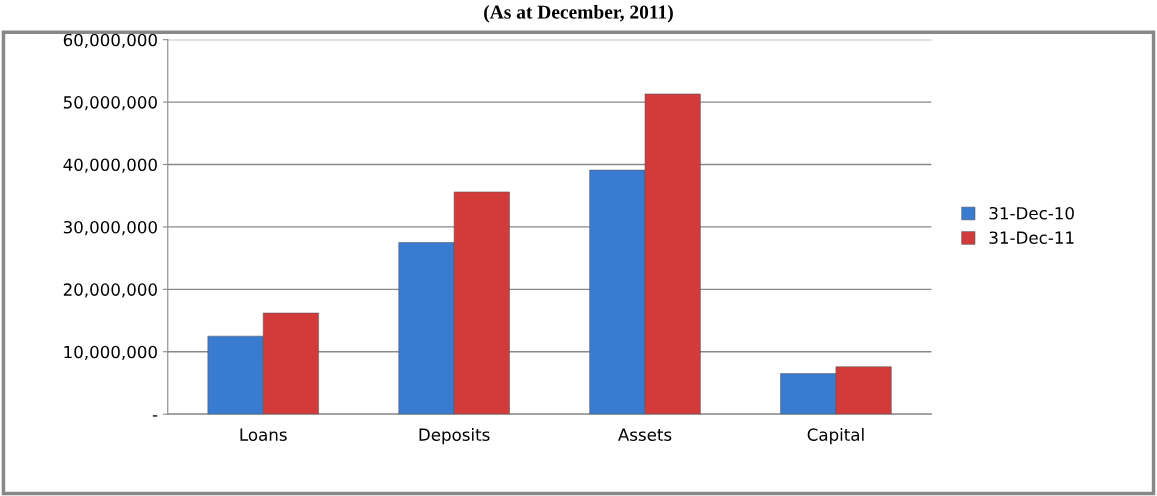  Describe the element at coordinates (645, 434) in the screenshot. I see `x-tick-label: Assets` at that location.